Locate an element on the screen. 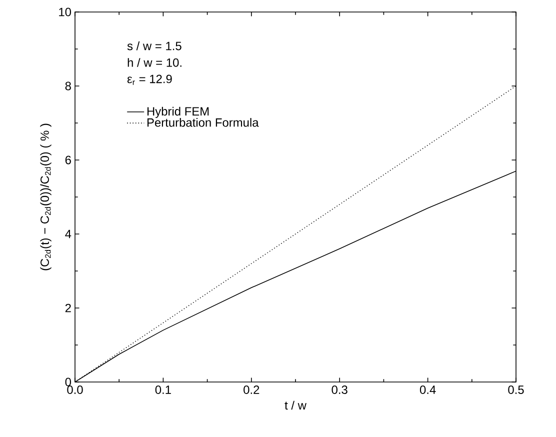  y-axis-title: (C$_{2d}$(t) − C$_{2d}$(0))/C$_{2d}$(0) ( % ) is located at coordinates (46, 197).